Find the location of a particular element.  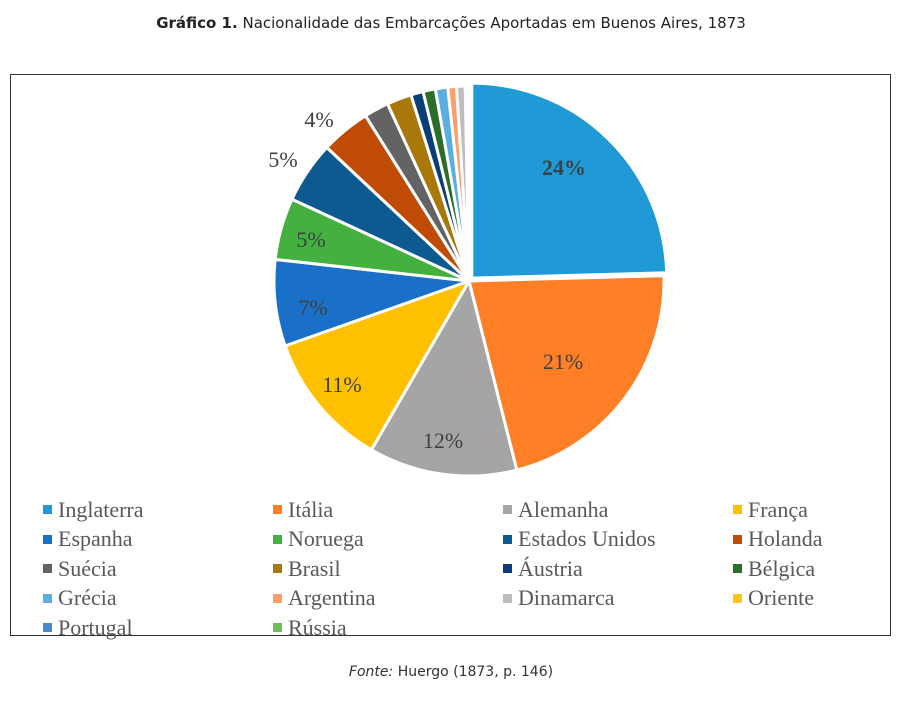

legend-label: Brasil is located at coordinates (314, 568).